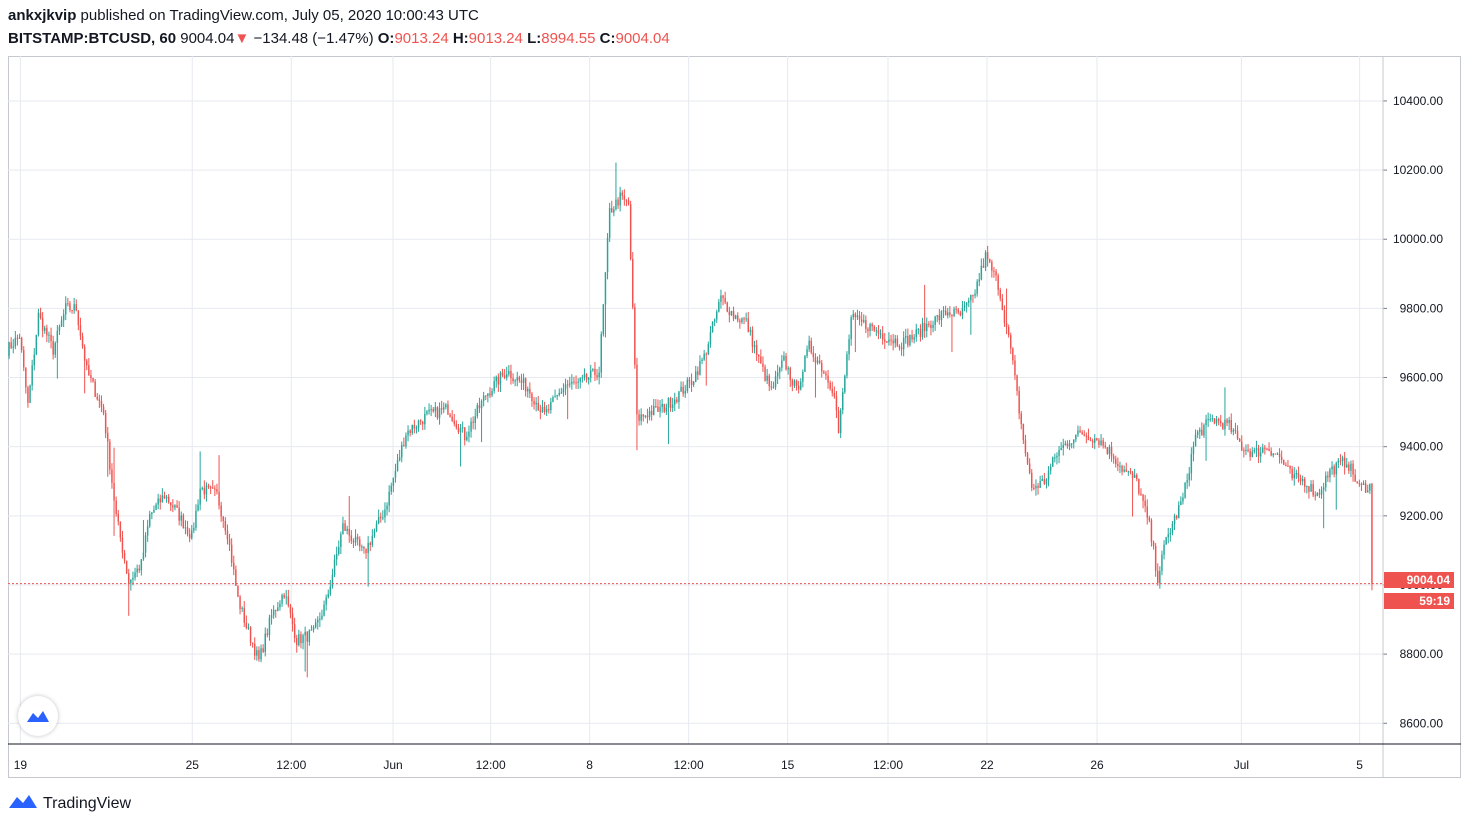 The height and width of the screenshot is (826, 1470). I want to click on footer-brand: TradingView, so click(69, 803).